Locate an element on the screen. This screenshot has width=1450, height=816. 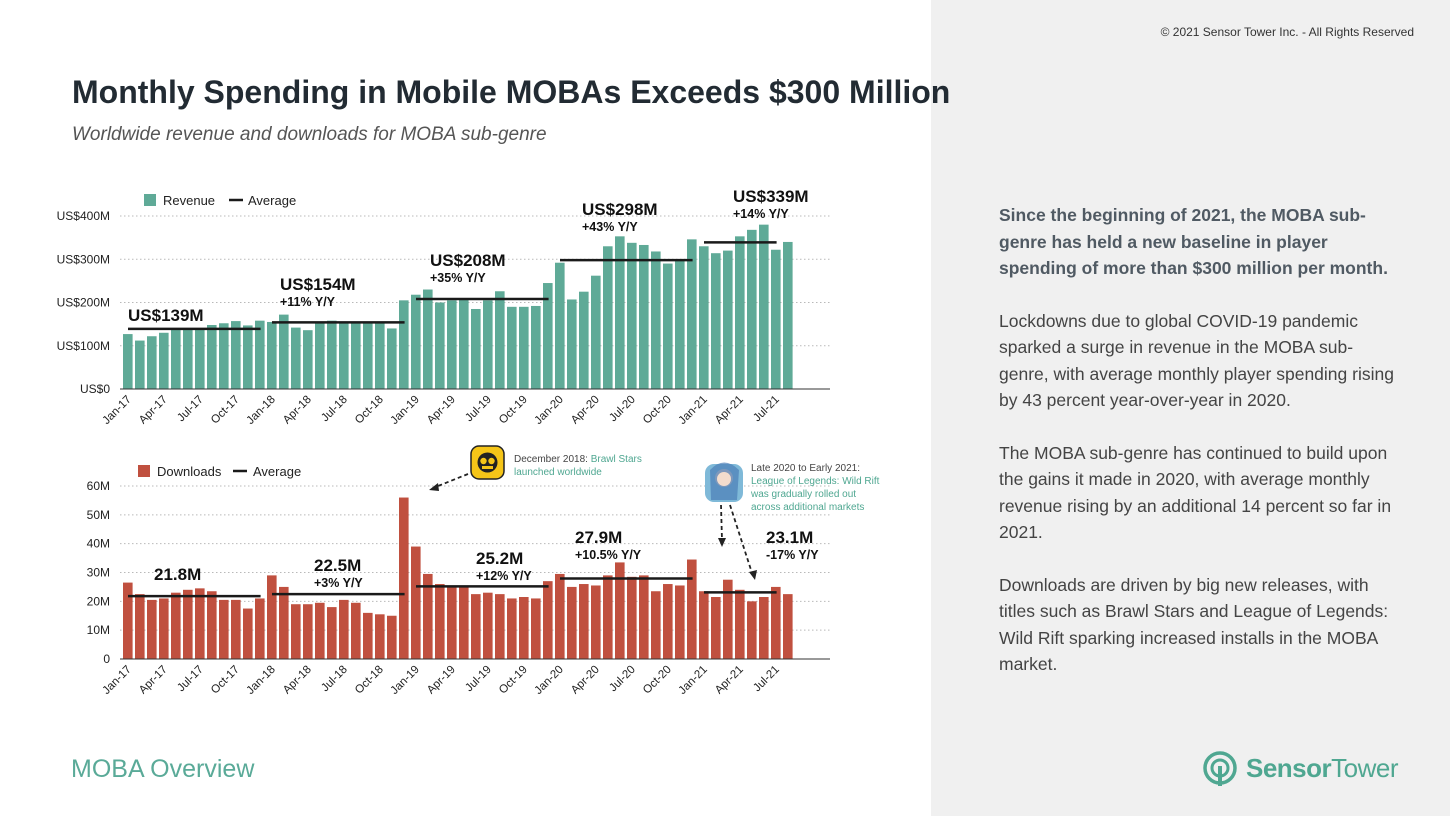
yoy-change-label: +14% Y/Y is located at coordinates (761, 214).